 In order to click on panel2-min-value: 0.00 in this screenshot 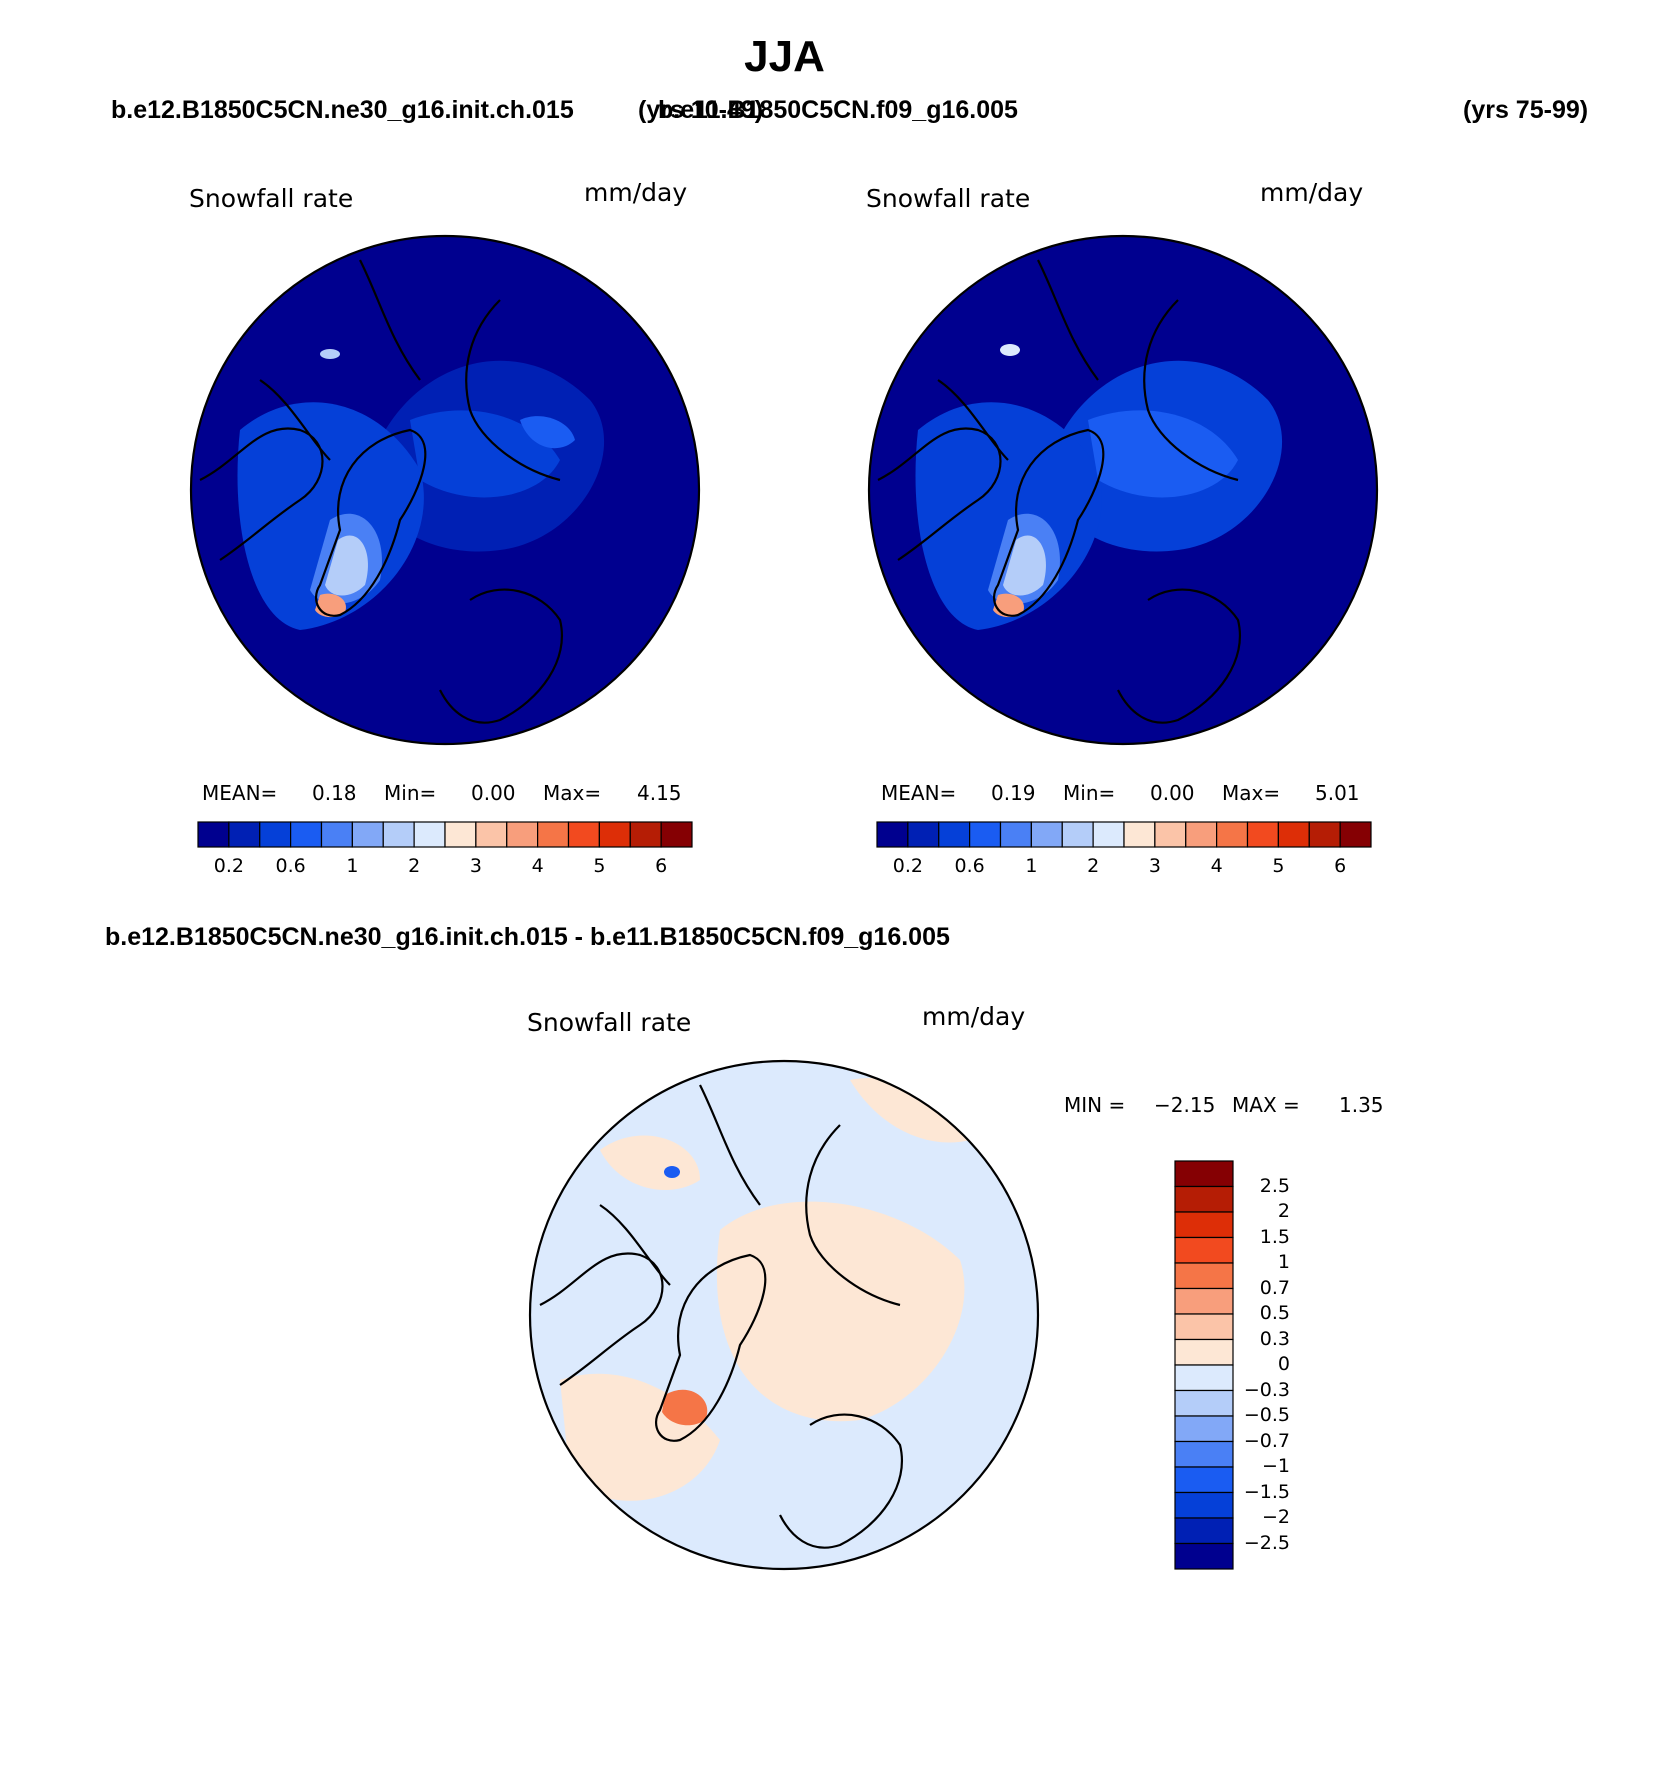, I will do `click(1172, 793)`.